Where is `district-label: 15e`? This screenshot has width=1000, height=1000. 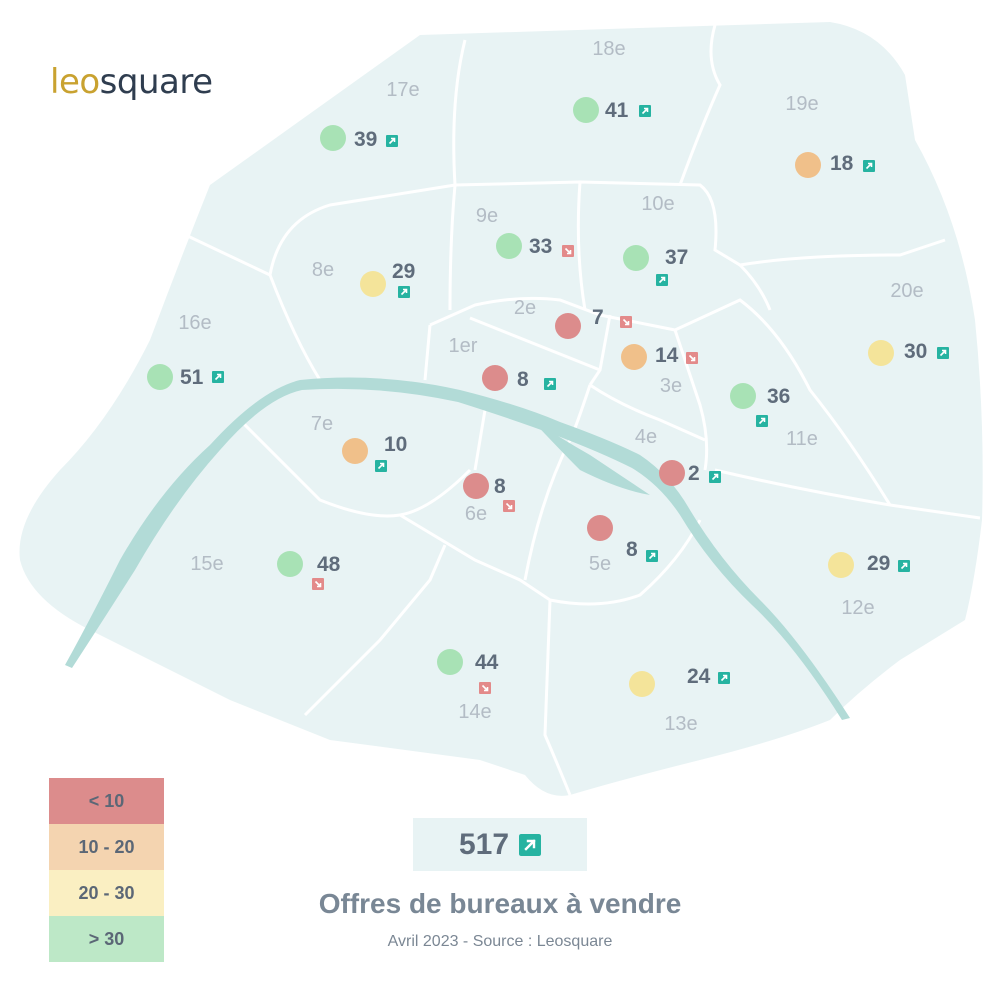 district-label: 15e is located at coordinates (206, 564).